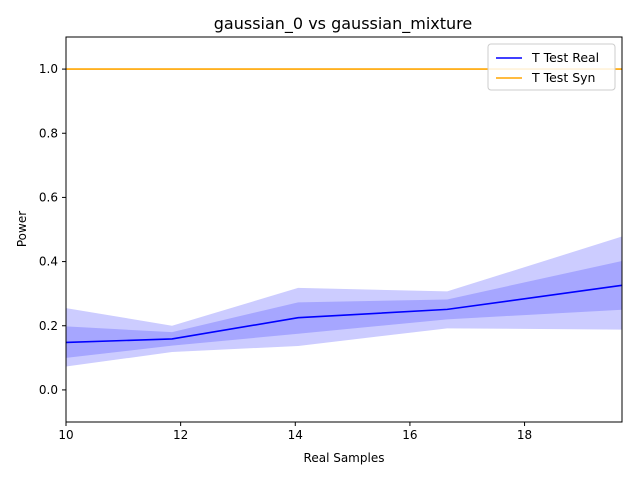  Describe the element at coordinates (52, 229) in the screenshot. I see `y-axis: 0.0 0.2 0.4 0.6 0.8 1.0` at that location.